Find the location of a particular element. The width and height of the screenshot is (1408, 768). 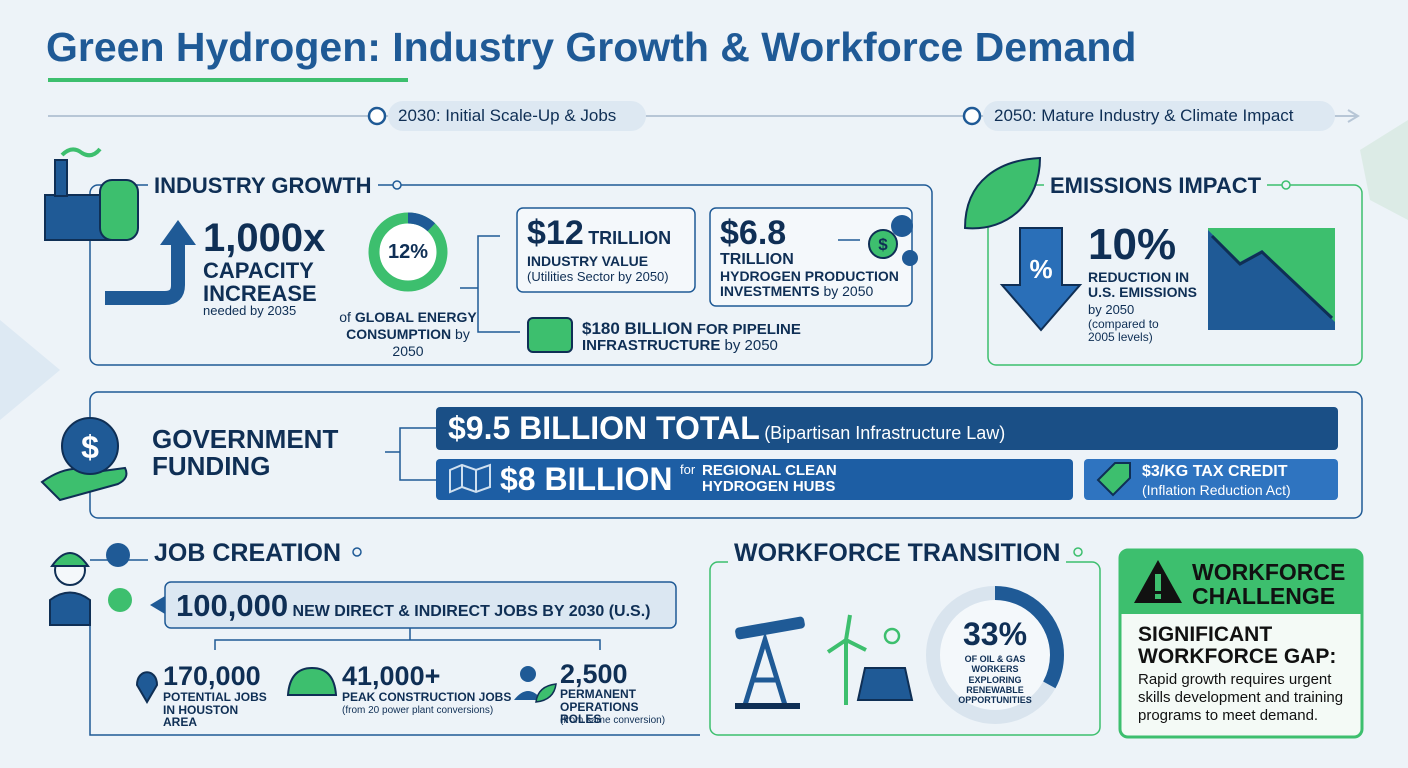

map-icon is located at coordinates (470, 478).